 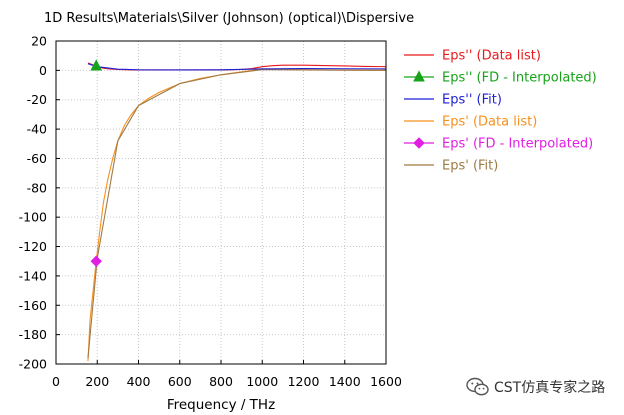 What do you see at coordinates (43, 70) in the screenshot?
I see `y-tick-label: 0` at bounding box center [43, 70].